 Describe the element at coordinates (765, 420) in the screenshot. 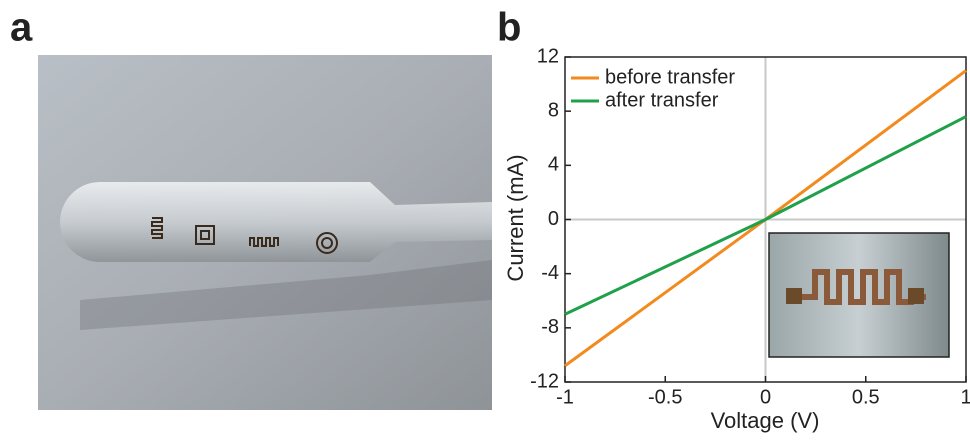

I see `x-axis-title: Voltage (V)` at that location.